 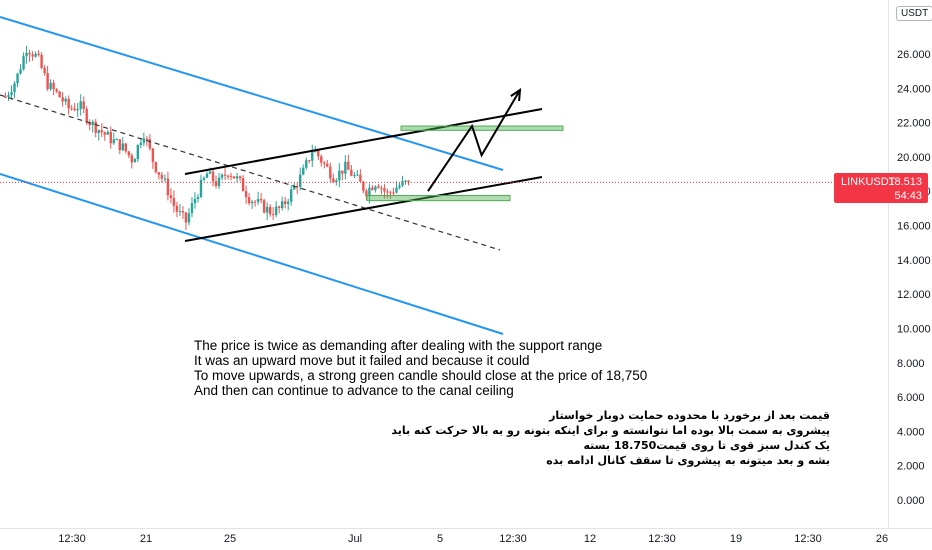 I want to click on time-tick-label: 26, so click(x=882, y=539).